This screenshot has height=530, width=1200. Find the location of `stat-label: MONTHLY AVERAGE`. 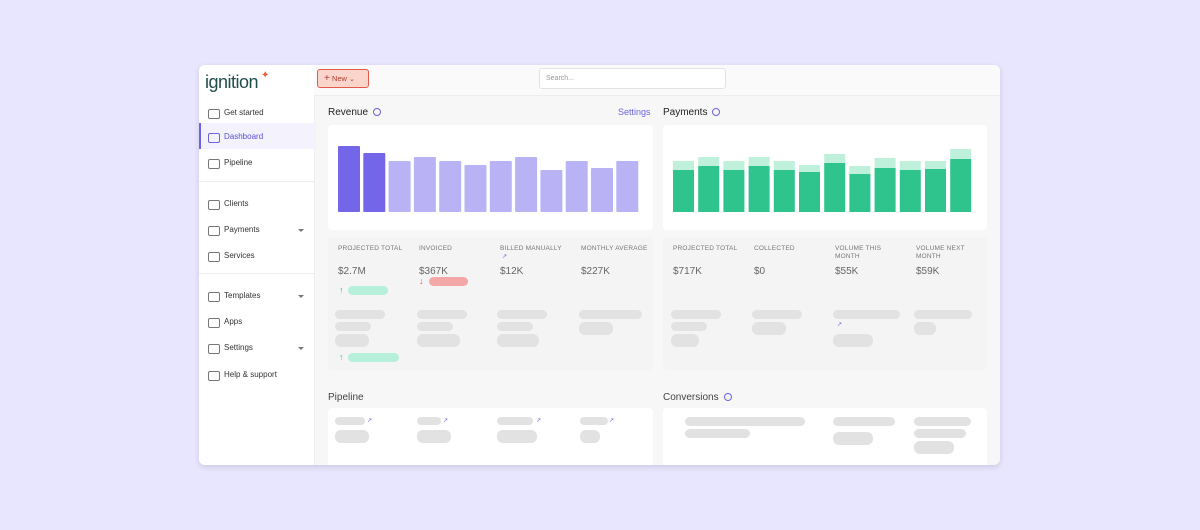

stat-label: MONTHLY AVERAGE is located at coordinates (614, 248).